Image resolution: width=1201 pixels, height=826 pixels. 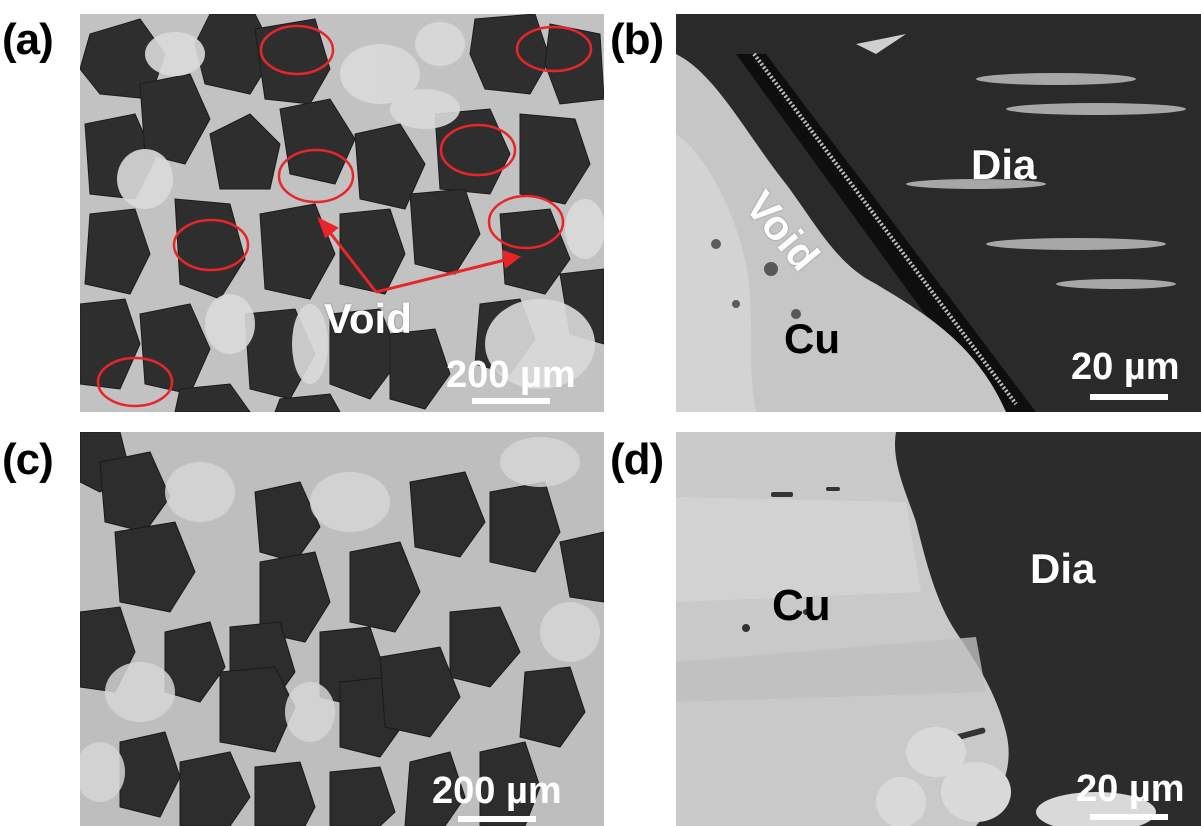 What do you see at coordinates (1130, 789) in the screenshot?
I see `scale-bar-label-d: 20 µm` at bounding box center [1130, 789].